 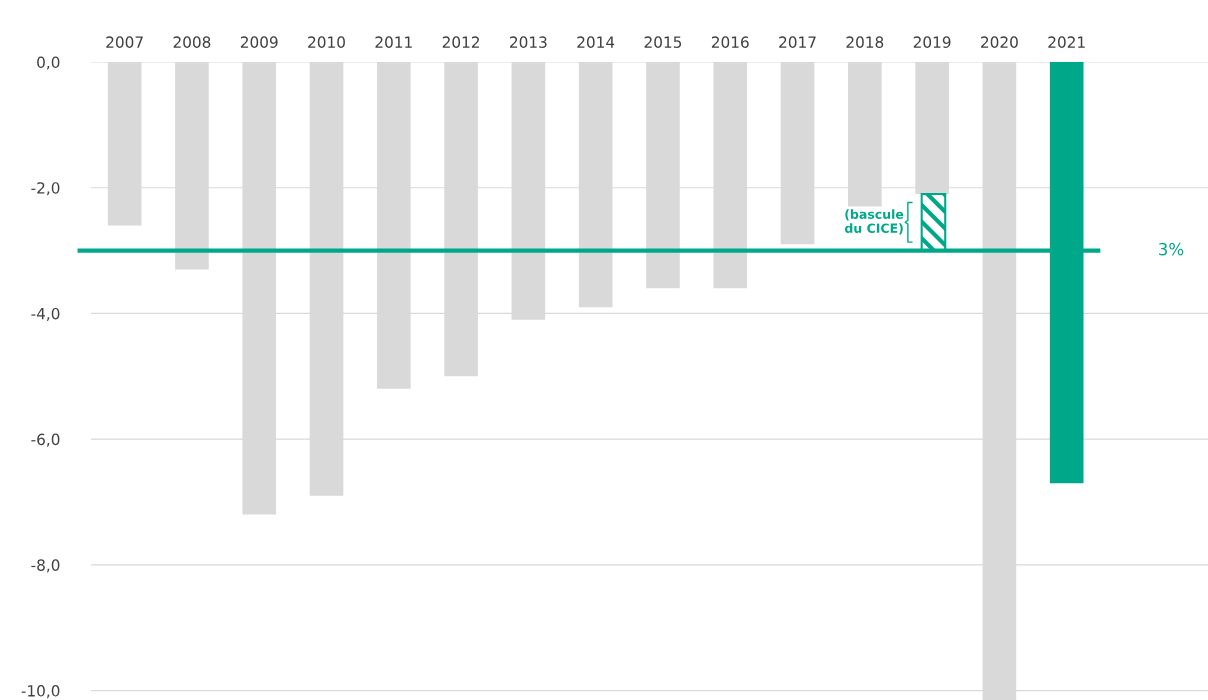 I want to click on x-tick-label: 2009, so click(x=259, y=42).